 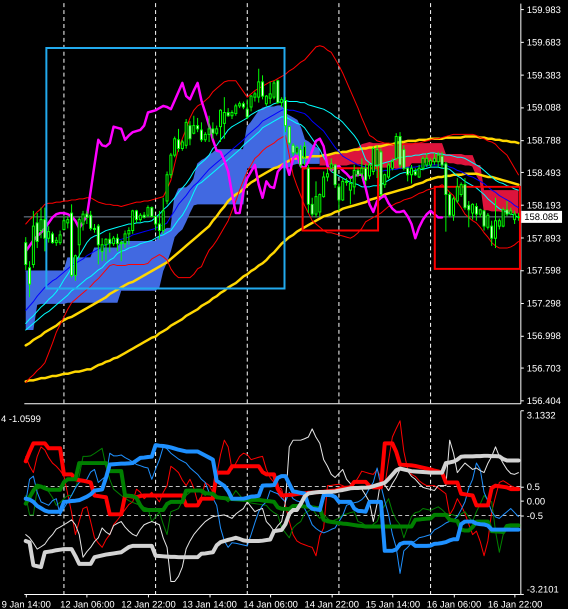 I want to click on y-tick-label: 159.683, so click(x=543, y=42).